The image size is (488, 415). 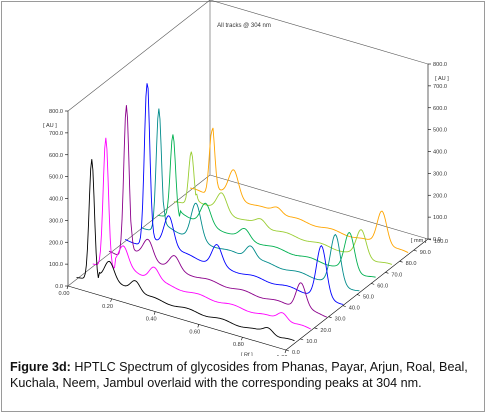 What do you see at coordinates (440, 65) in the screenshot?
I see `y-tick-label-right: 800.0` at bounding box center [440, 65].